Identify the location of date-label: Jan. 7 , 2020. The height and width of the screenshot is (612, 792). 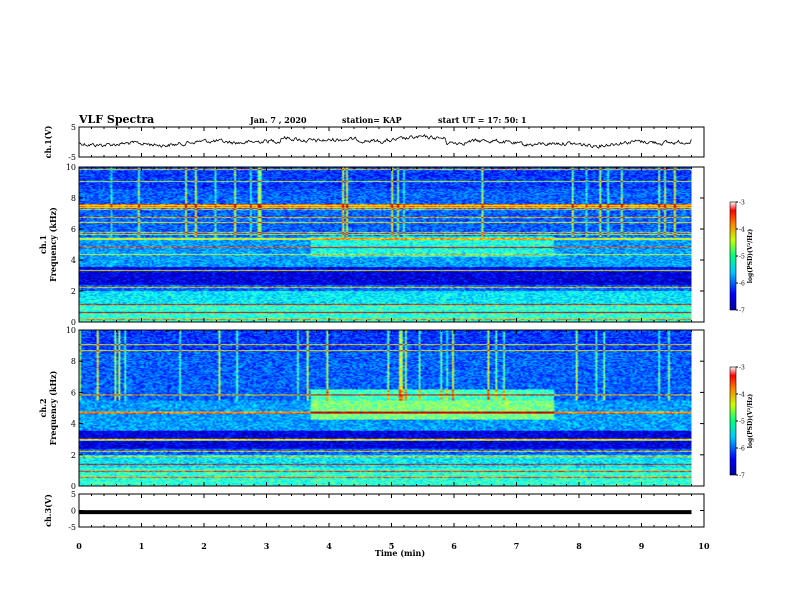
(278, 120).